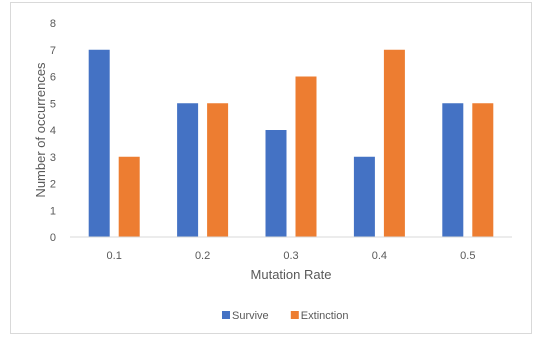 Image resolution: width=543 pixels, height=338 pixels. I want to click on x-tick-label: 0.5, so click(467, 256).